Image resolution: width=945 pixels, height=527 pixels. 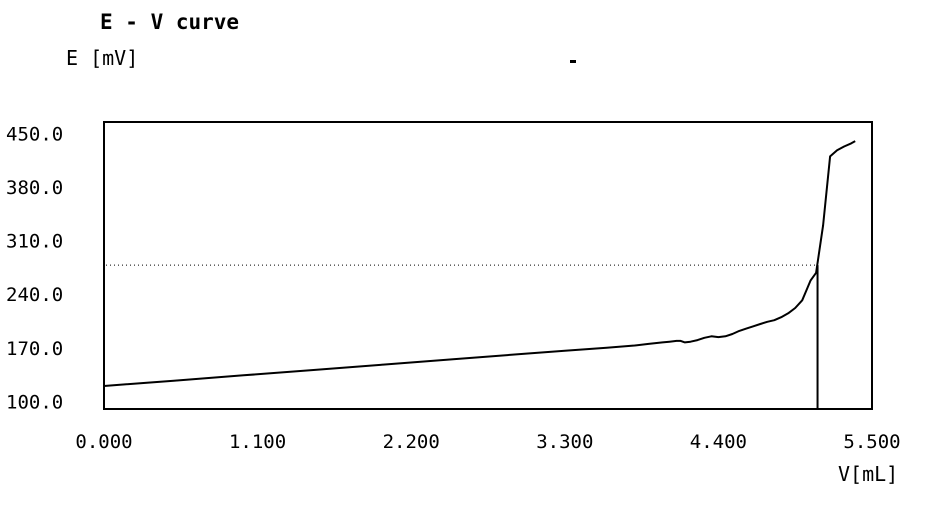 I want to click on x-axis-label: V[mL], so click(x=868, y=474).